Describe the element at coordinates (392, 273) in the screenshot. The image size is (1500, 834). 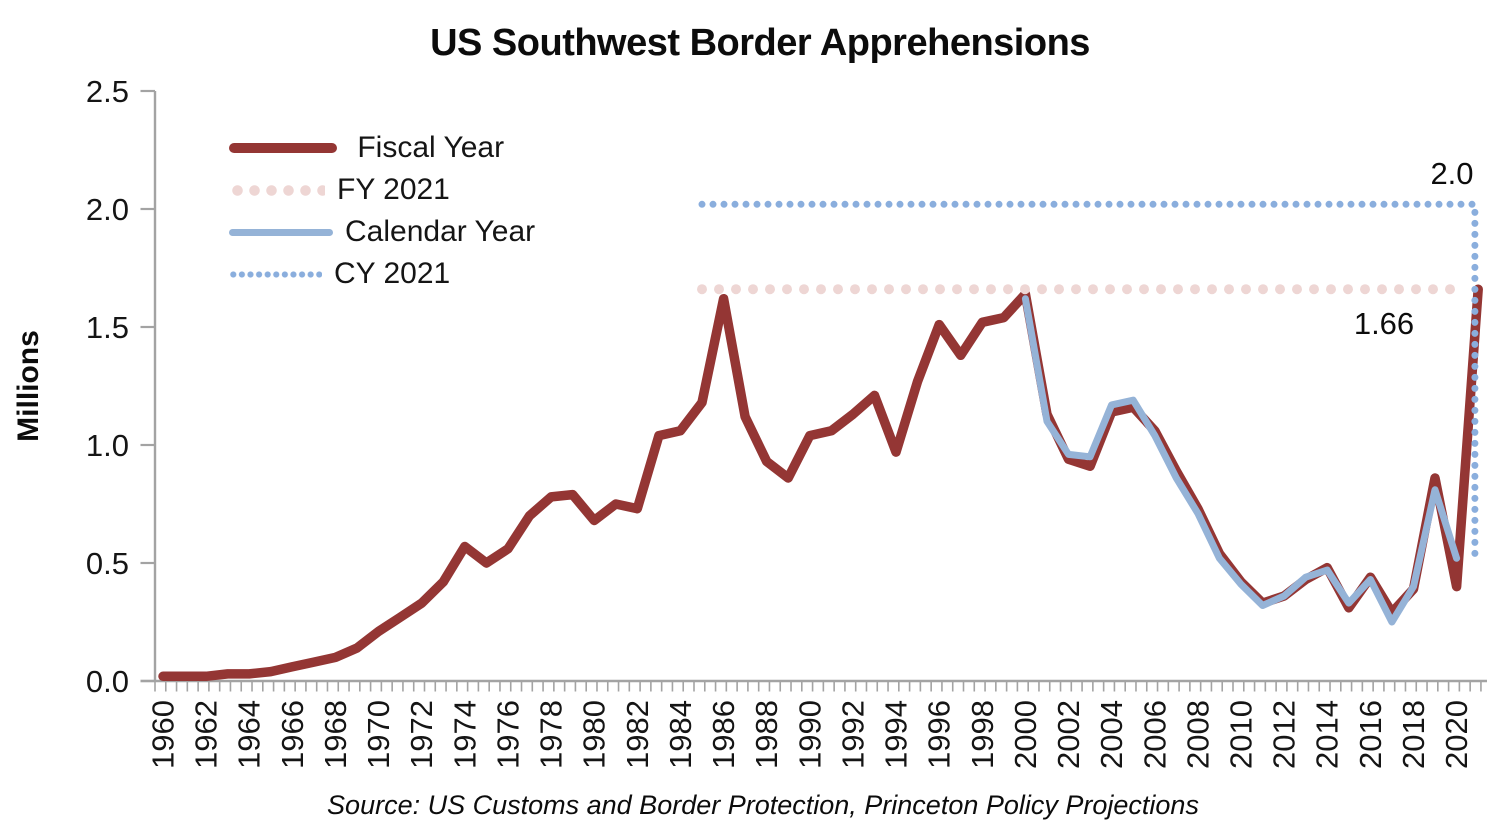
I see `legend-label: CY 2021` at that location.